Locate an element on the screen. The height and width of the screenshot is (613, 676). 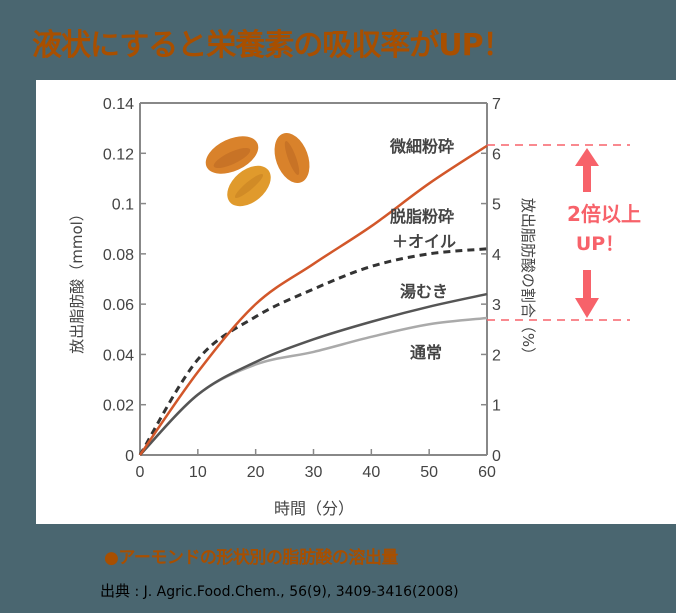
x-axis-title: 時間（分） is located at coordinates (314, 508).